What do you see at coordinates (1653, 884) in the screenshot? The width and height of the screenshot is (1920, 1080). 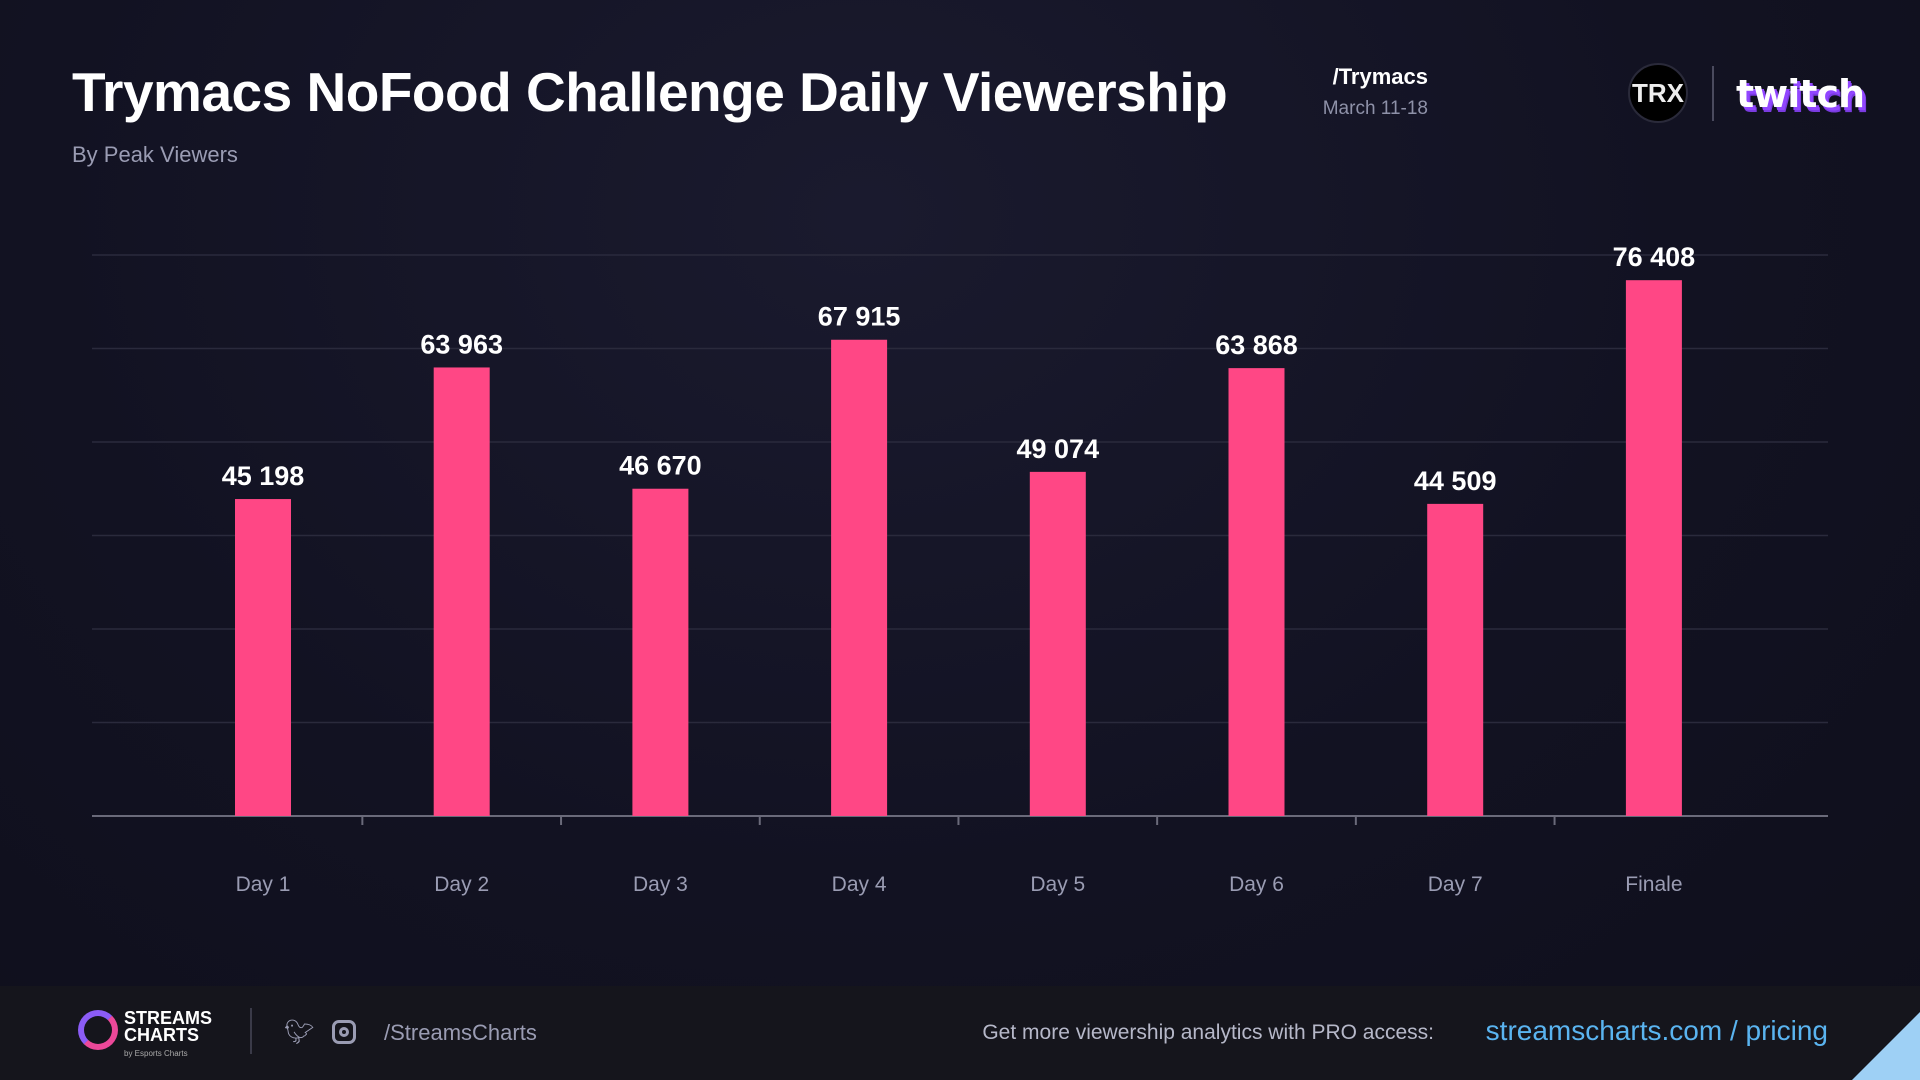 I see `x-tick-label: Finale` at bounding box center [1653, 884].